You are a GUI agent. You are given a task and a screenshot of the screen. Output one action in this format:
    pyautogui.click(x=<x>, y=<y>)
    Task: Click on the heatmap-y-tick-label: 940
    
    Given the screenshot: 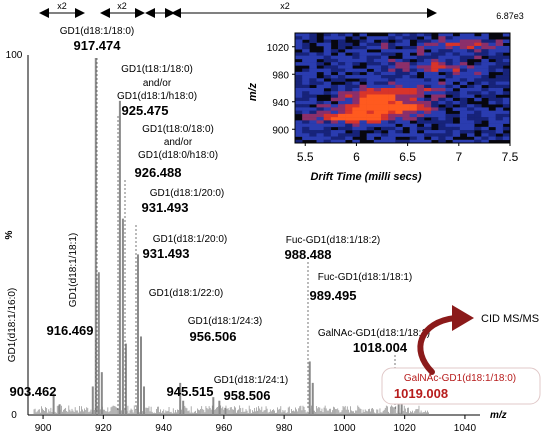 What is the action you would take?
    pyautogui.click(x=280, y=103)
    